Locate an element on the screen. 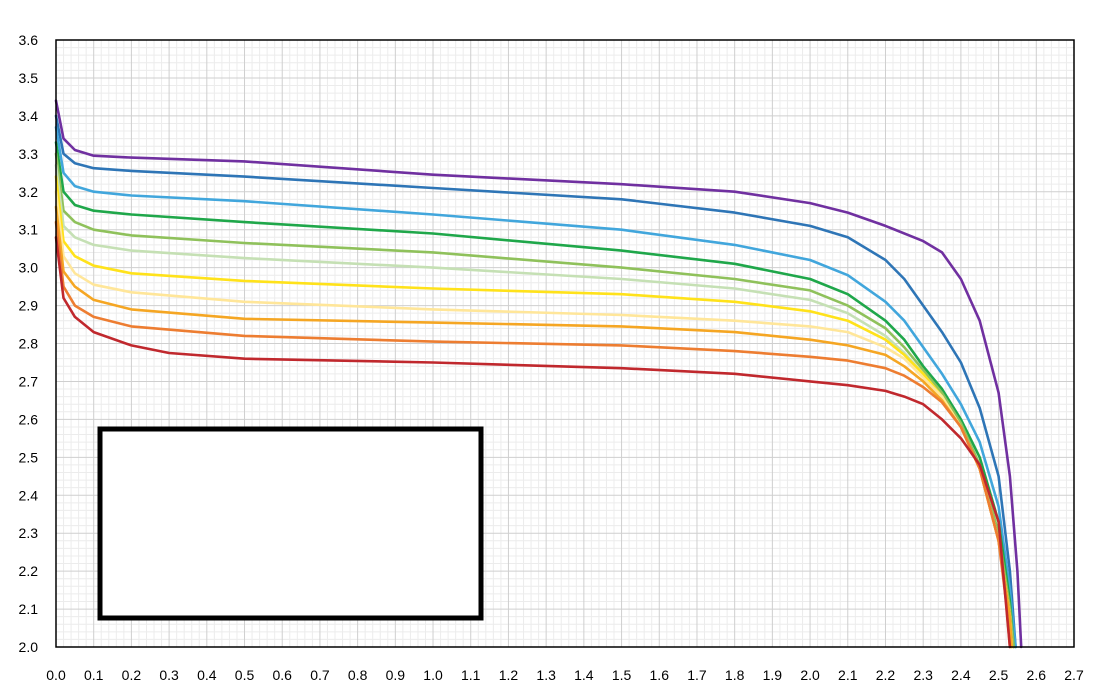 This screenshot has width=1100, height=688. x-tick-label: 0.8 is located at coordinates (358, 675).